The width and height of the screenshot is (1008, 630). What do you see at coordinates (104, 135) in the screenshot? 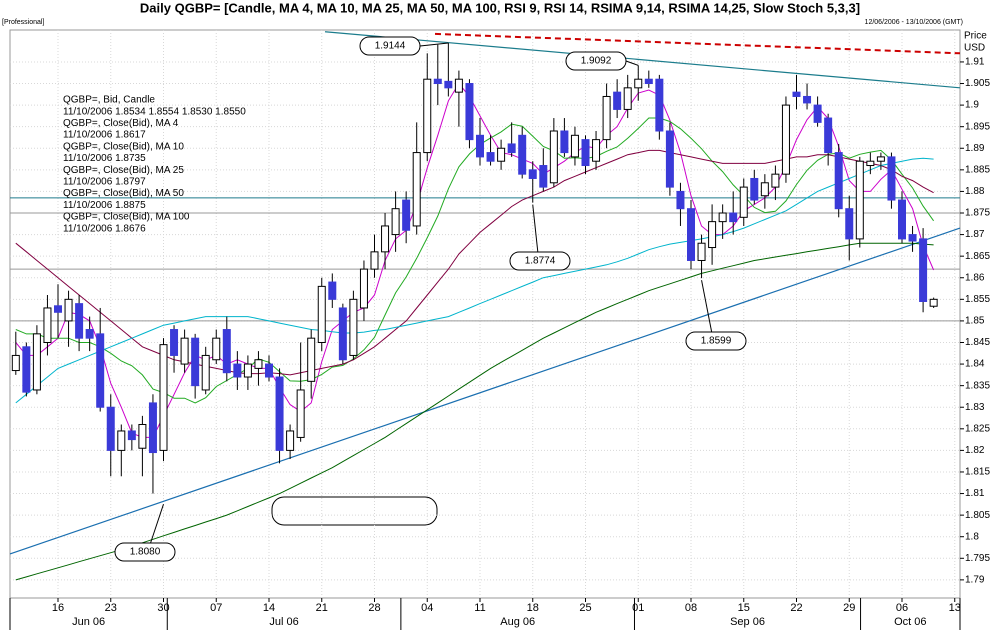
I see `legend-text: 11/10/2006 1.8617` at bounding box center [104, 135].